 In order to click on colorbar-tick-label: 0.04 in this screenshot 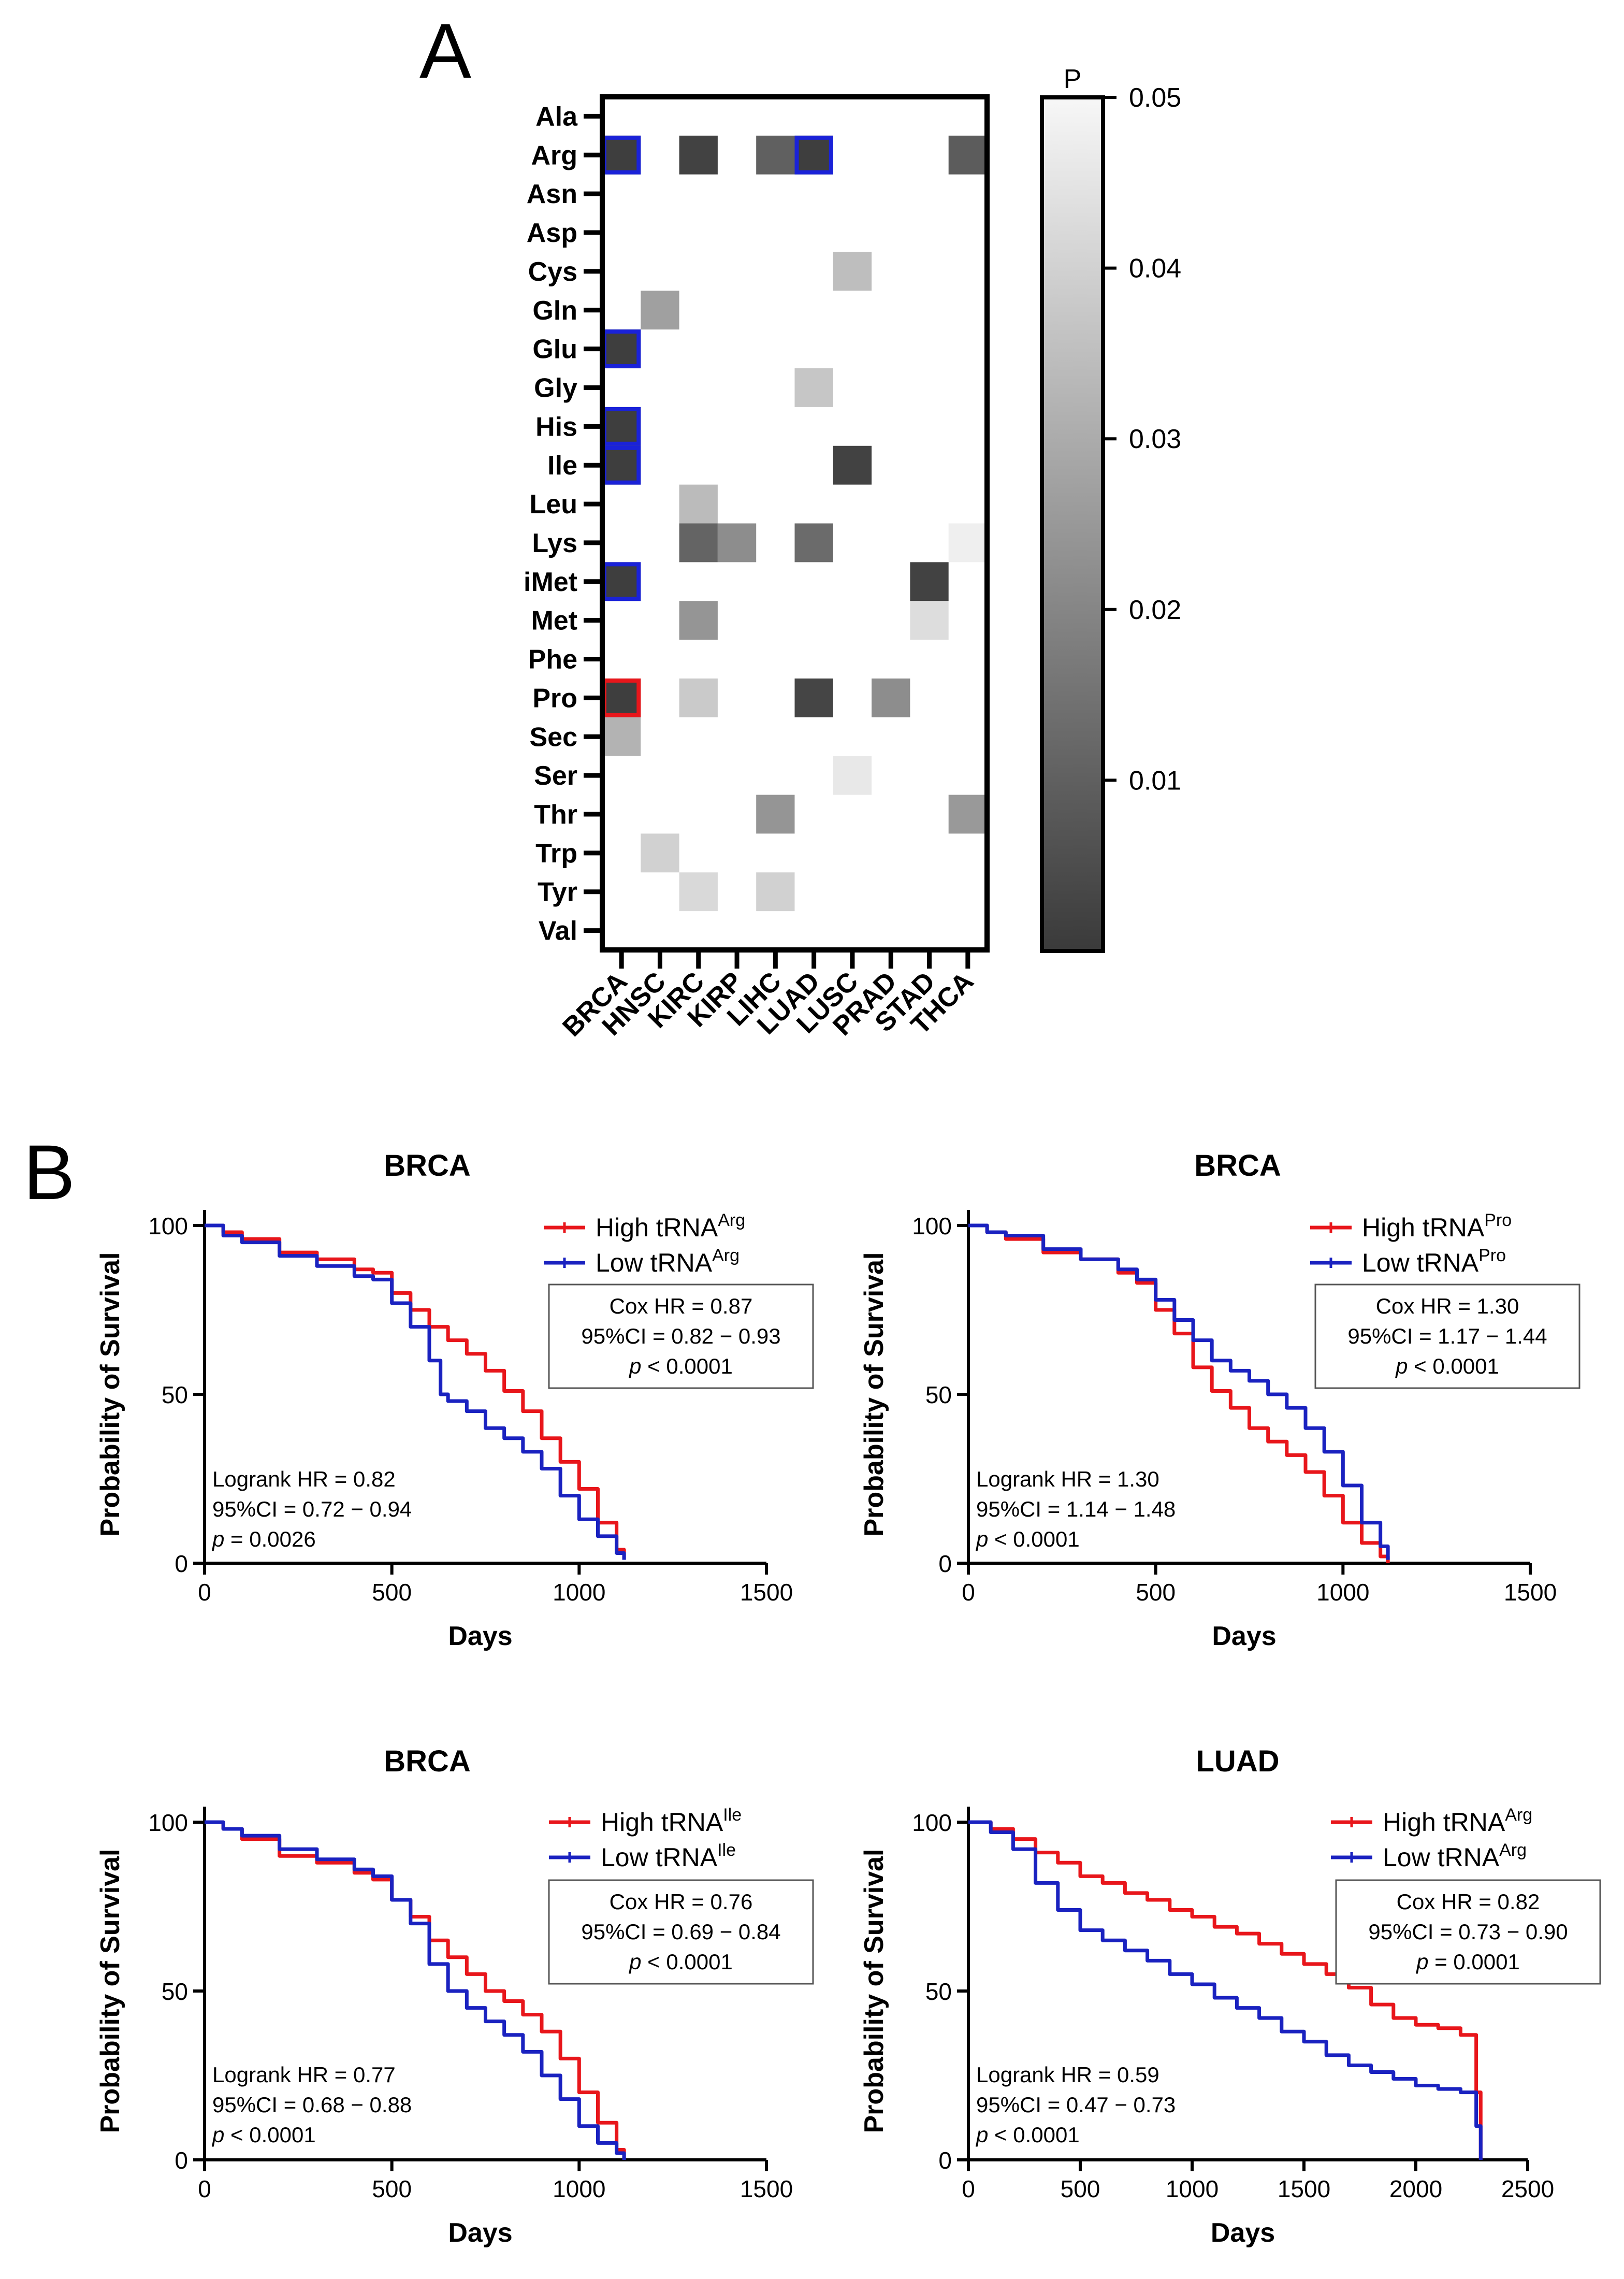, I will do `click(1155, 269)`.